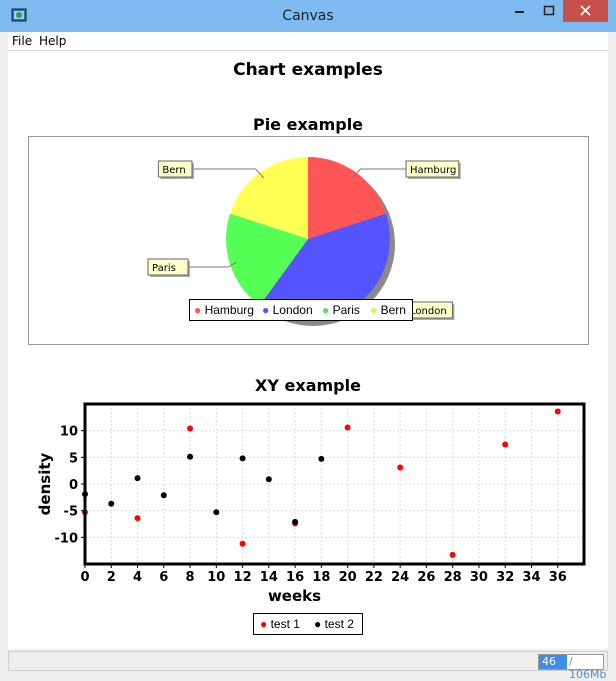  Describe the element at coordinates (453, 577) in the screenshot. I see `x-tick-label: 28` at that location.